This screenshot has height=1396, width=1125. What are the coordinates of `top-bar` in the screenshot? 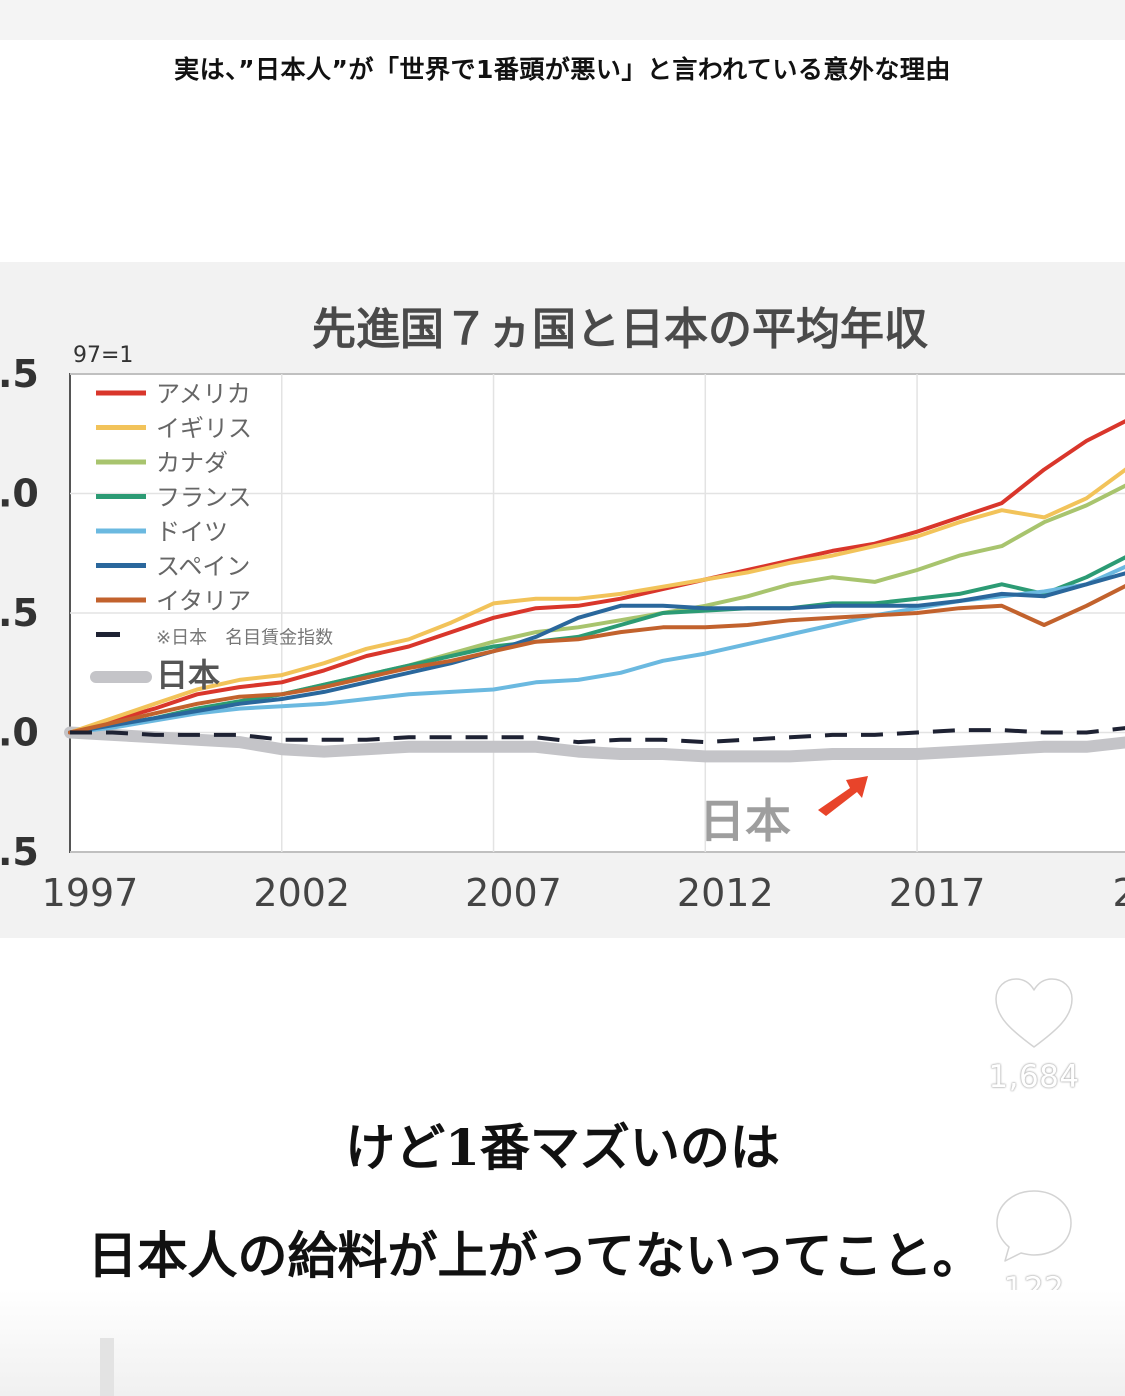 It's located at (562, 20).